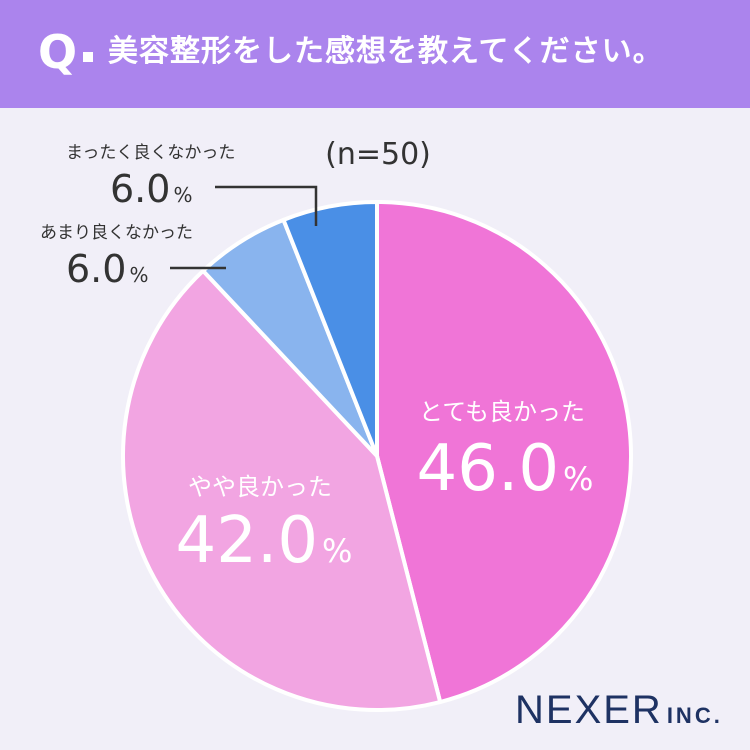 The image size is (750, 750). Describe the element at coordinates (116, 233) in the screenshot. I see `slice-label-2: あまり良くなかった` at that location.